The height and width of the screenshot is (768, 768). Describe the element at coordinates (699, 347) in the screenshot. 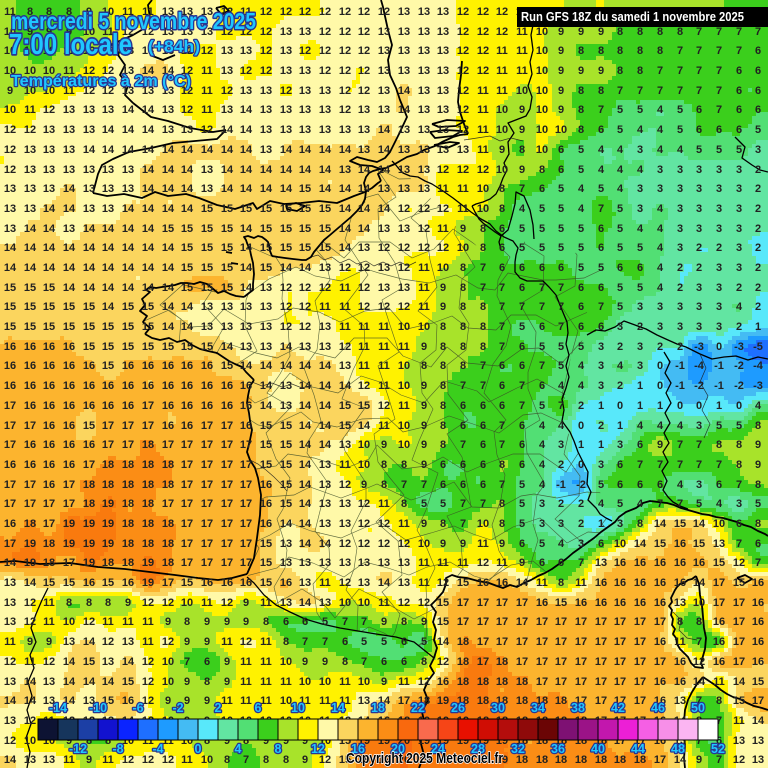

I see `svg-text: -3` at that location.